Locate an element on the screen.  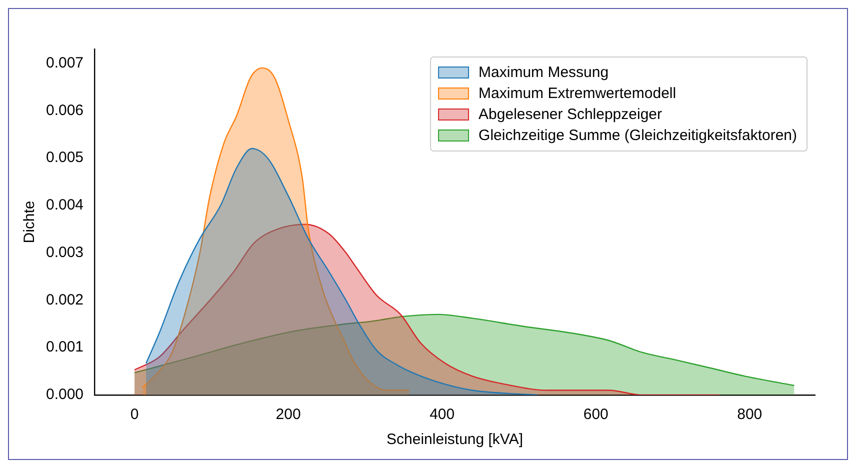
x-tick-label: 200 is located at coordinates (288, 415).